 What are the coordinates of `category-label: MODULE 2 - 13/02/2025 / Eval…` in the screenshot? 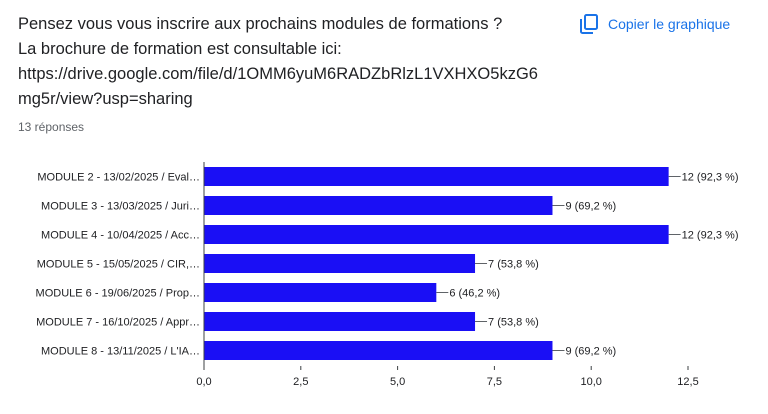 It's located at (118, 178).